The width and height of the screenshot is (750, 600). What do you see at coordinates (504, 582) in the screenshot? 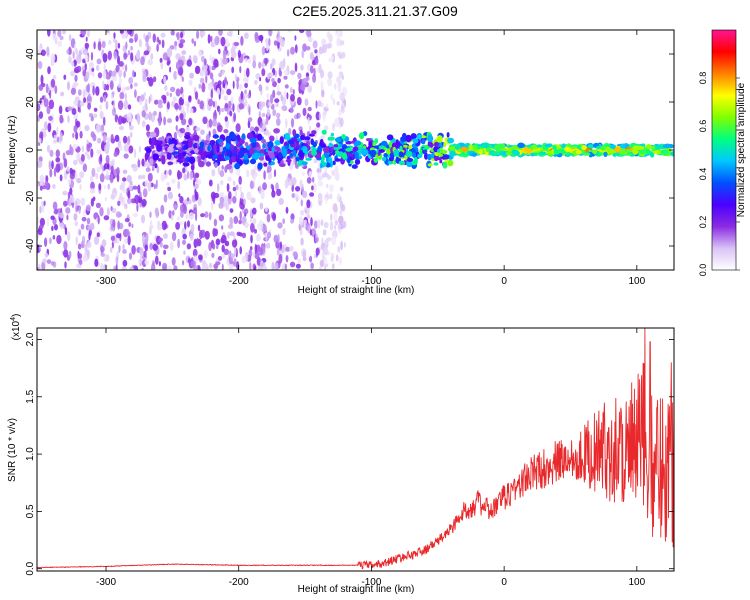
I see `snr-xtick-label: 0` at bounding box center [504, 582].